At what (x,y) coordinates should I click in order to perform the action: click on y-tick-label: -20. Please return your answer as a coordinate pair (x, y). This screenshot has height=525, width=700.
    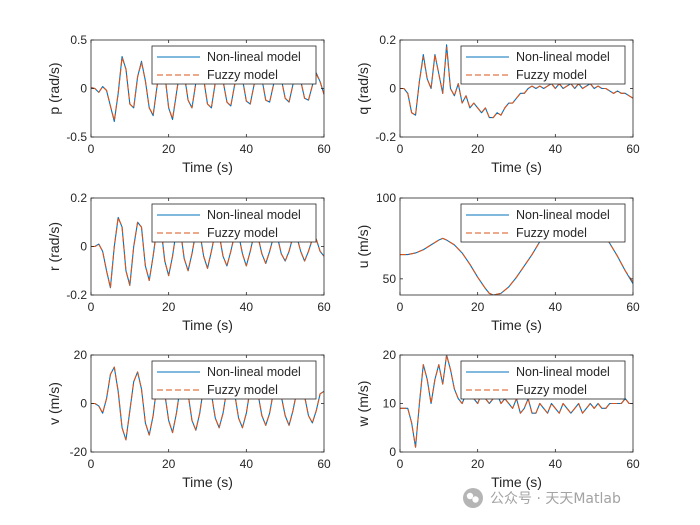
    Looking at the image, I should click on (79, 452).